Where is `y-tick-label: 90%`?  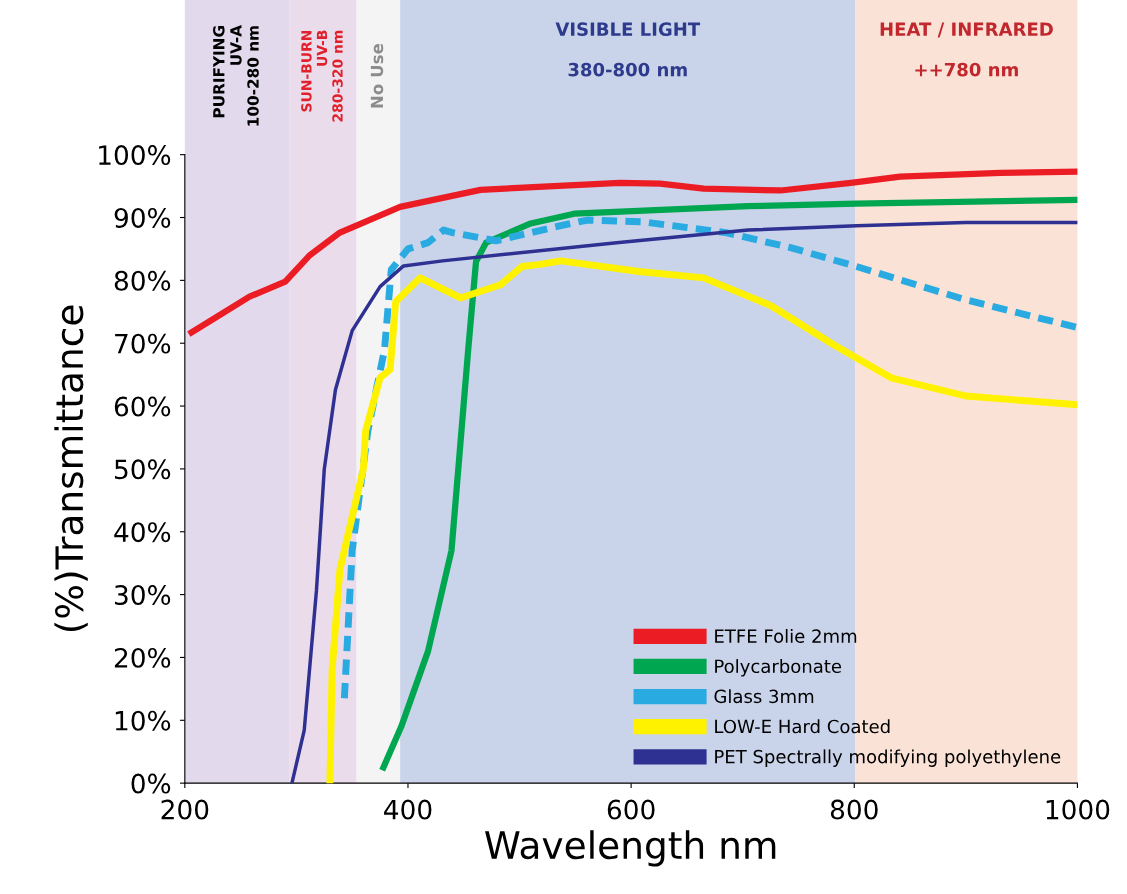
y-tick-label: 90% is located at coordinates (142, 217).